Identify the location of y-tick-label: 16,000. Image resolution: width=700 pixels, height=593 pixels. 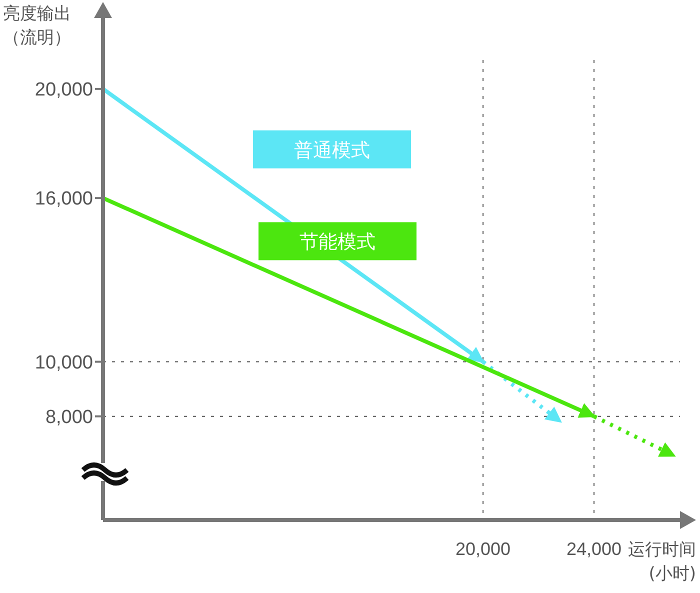
(63, 199).